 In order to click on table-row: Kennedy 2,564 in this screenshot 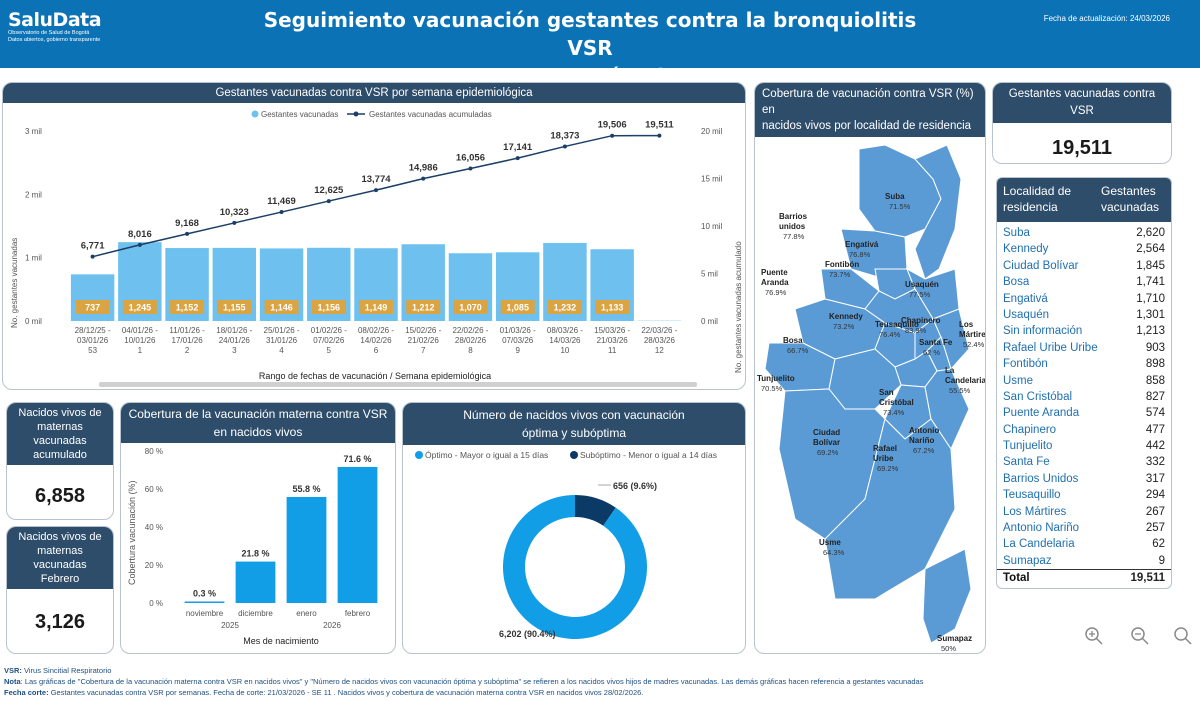, I will do `click(1084, 249)`.